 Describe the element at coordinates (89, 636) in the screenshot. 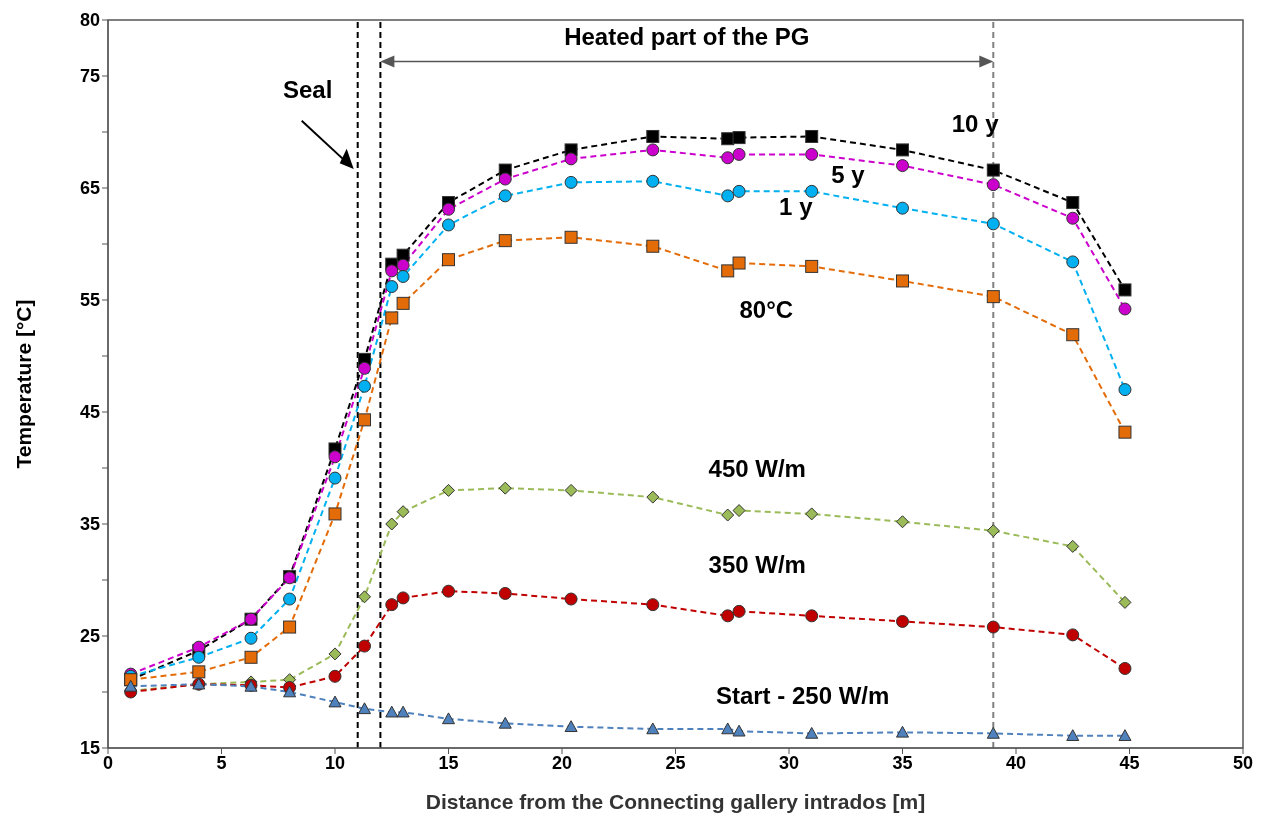

I see `y-tick-label: 25` at that location.